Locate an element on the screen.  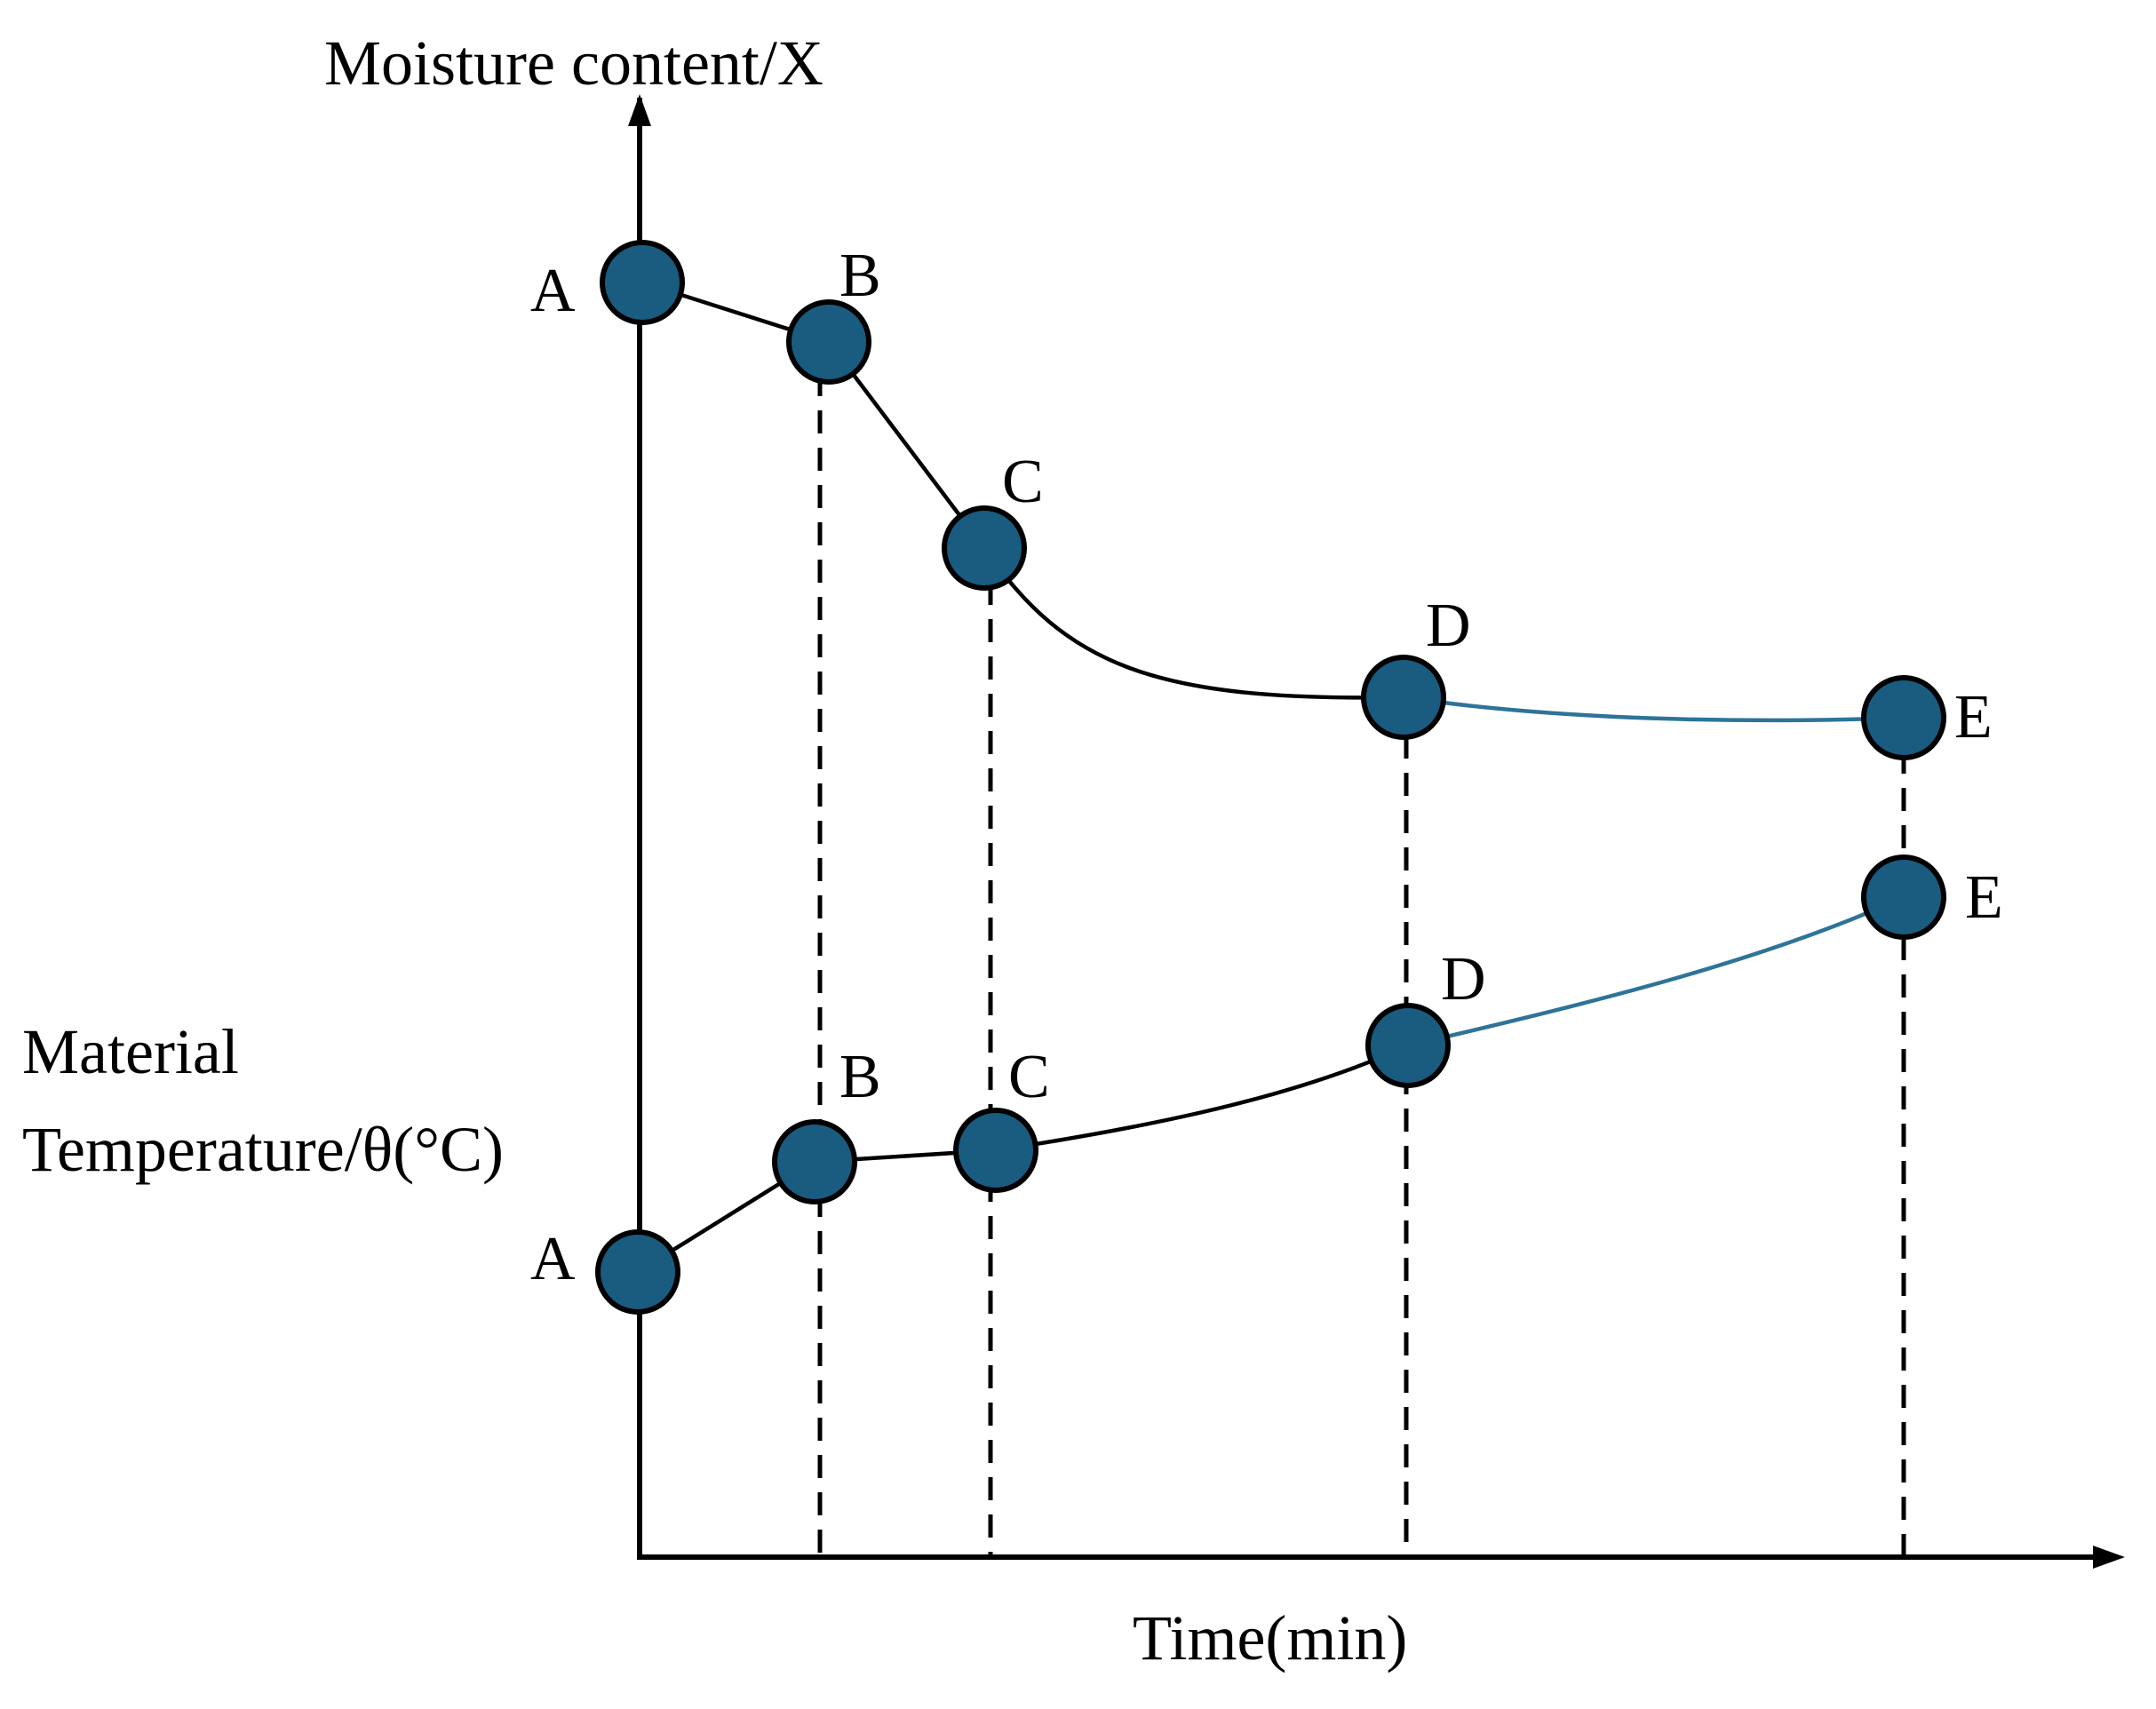
moisture-point-e is located at coordinates (1903, 718).